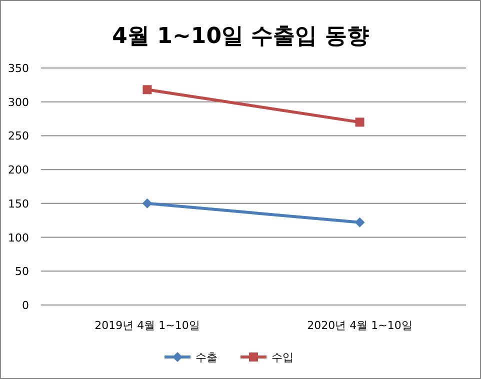 This screenshot has width=481, height=379. What do you see at coordinates (240, 36) in the screenshot?
I see `chart-title: 4월 1~10일 수출입 동향` at bounding box center [240, 36].